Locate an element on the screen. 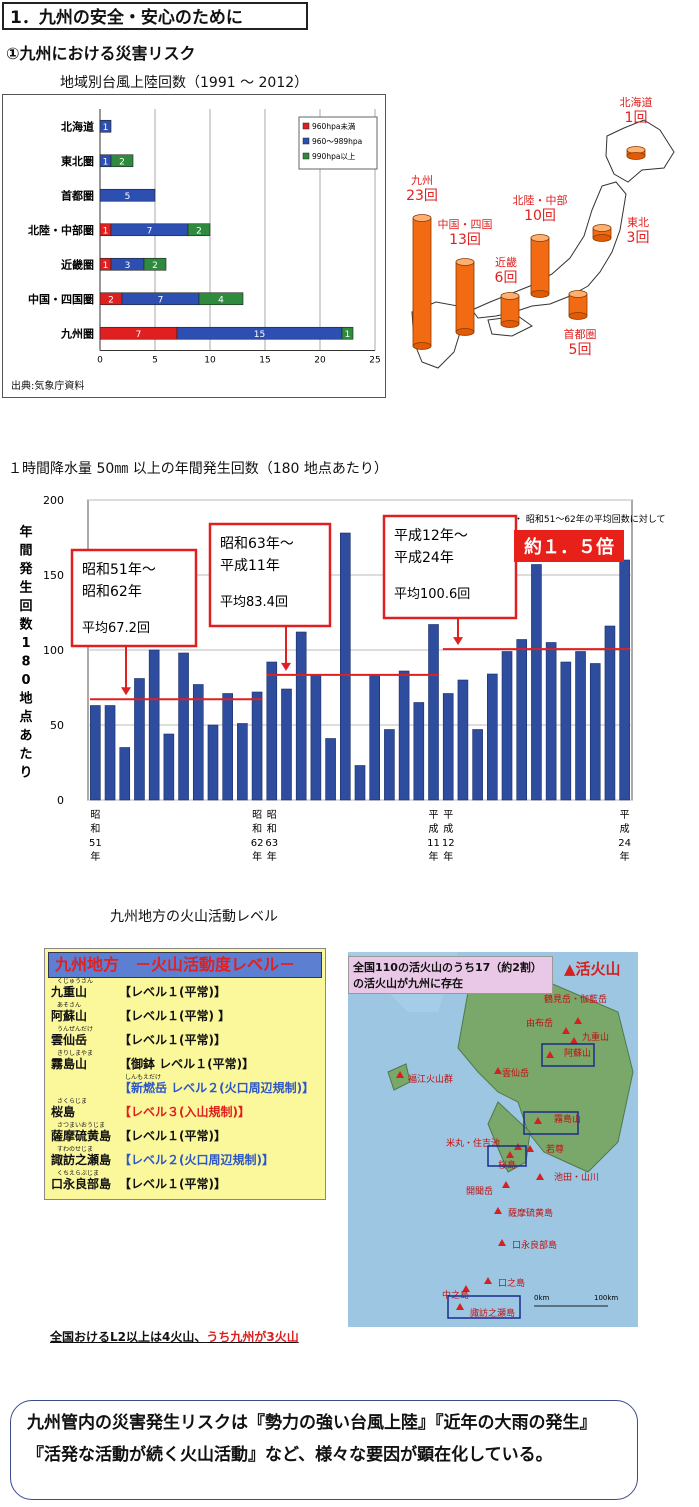 The image size is (699, 1507). category-label: 中国・四国圏 is located at coordinates (61, 299).